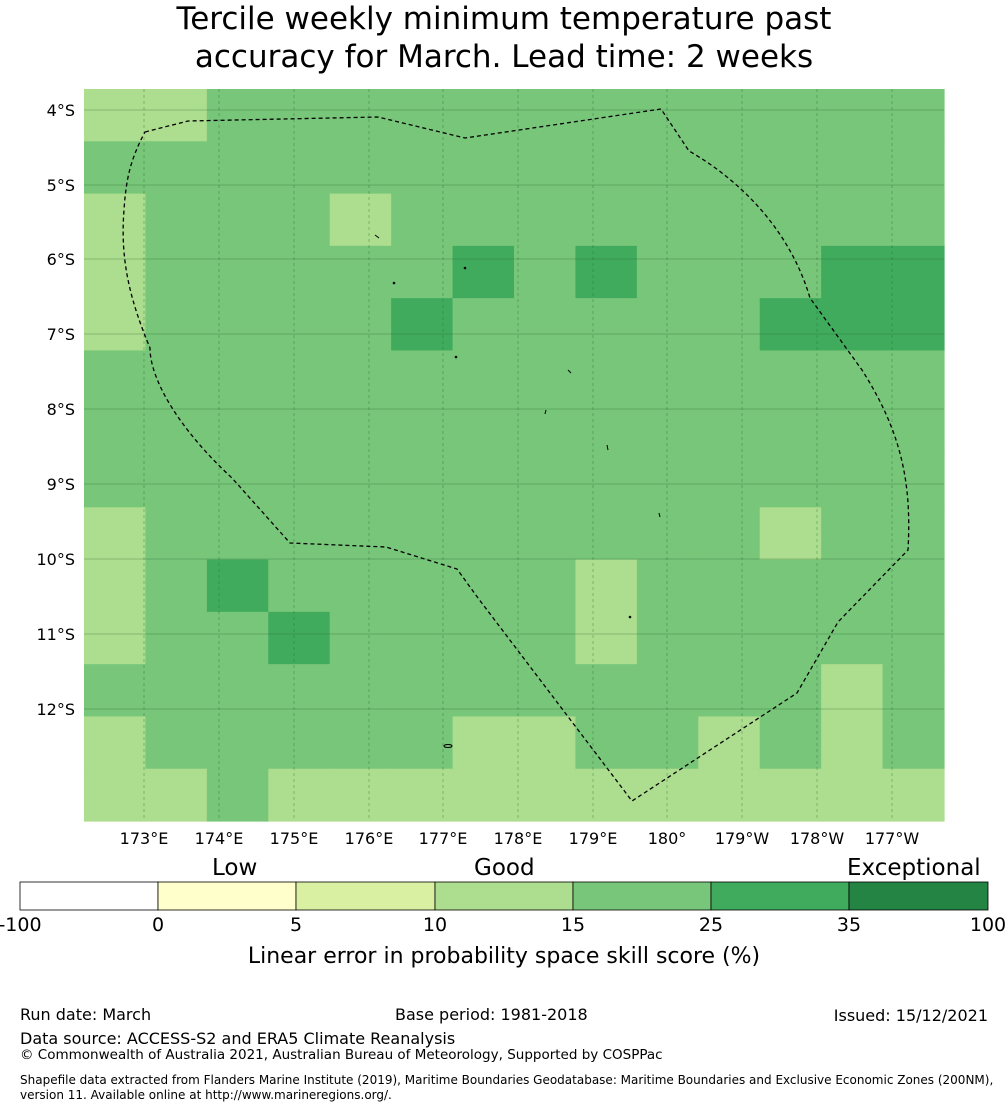 The width and height of the screenshot is (1008, 1110). What do you see at coordinates (504, 896) in the screenshot?
I see `colorbar-bar` at bounding box center [504, 896].